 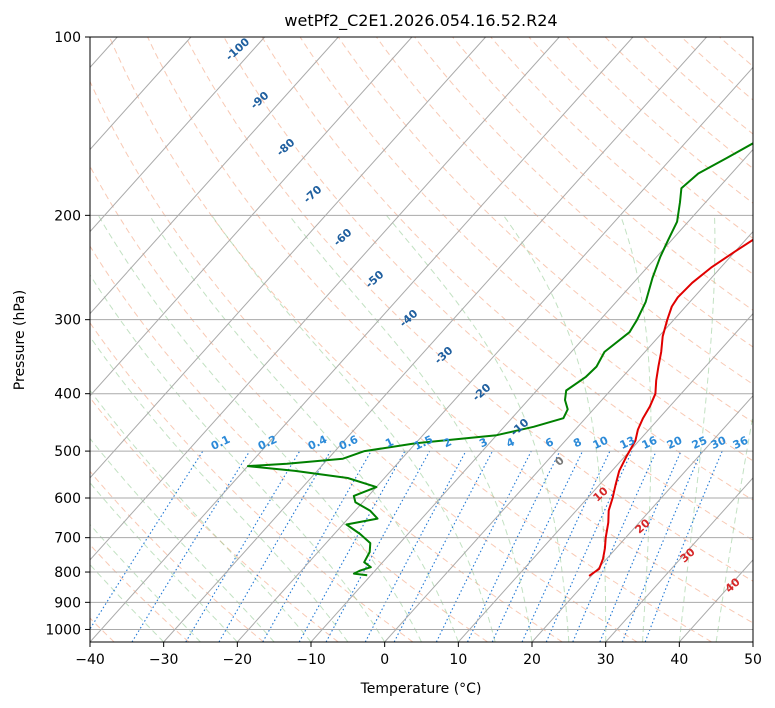 I want to click on mixing-ratio-label: 16, so click(x=650, y=443).